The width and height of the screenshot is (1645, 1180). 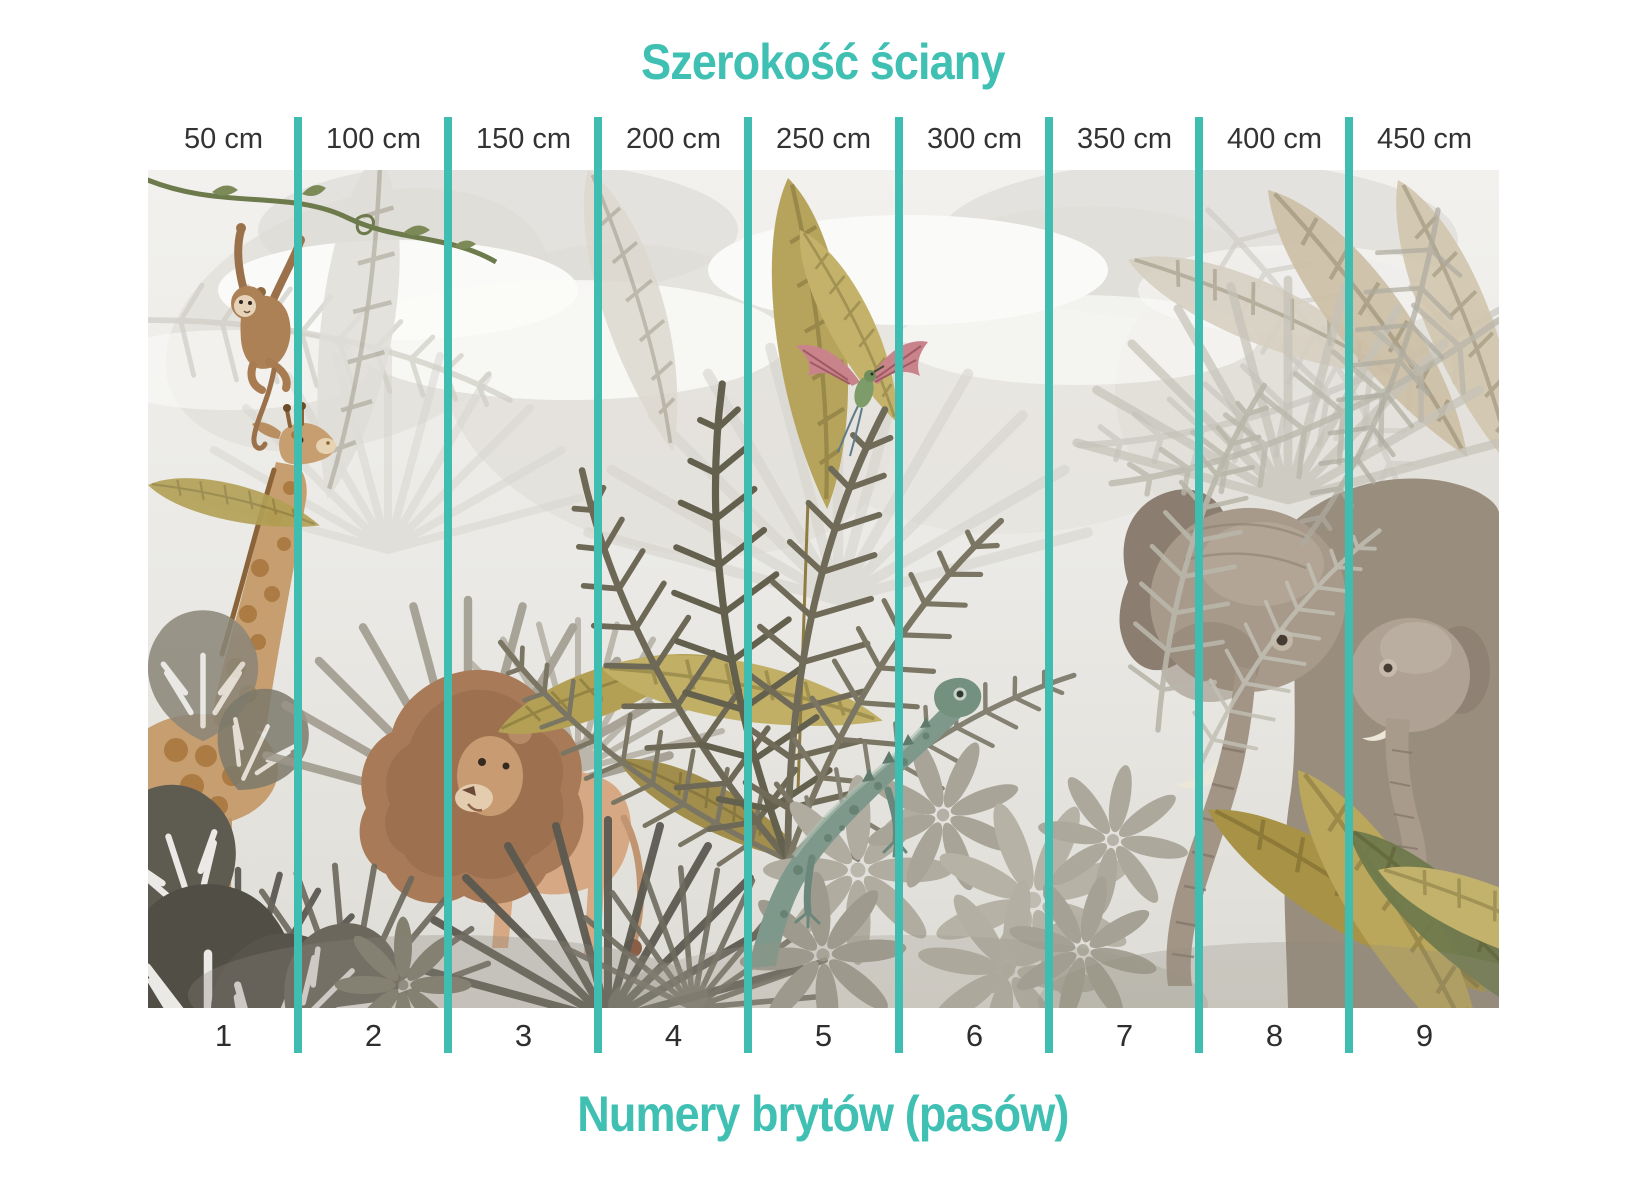 What do you see at coordinates (974, 1035) in the screenshot?
I see `strip-number: 6` at bounding box center [974, 1035].